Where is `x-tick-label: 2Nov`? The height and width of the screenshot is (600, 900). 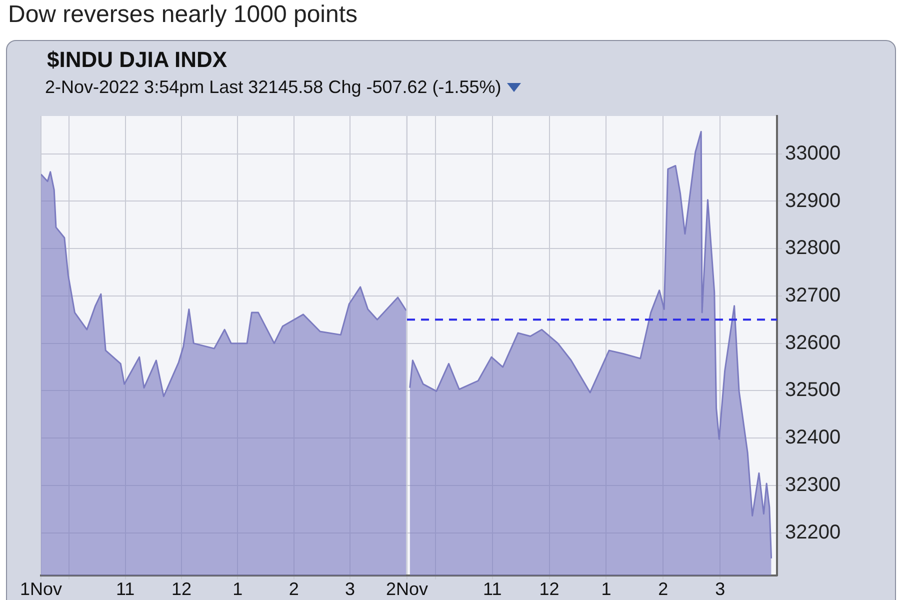
x-tick-label: 2Nov is located at coordinates (407, 589).